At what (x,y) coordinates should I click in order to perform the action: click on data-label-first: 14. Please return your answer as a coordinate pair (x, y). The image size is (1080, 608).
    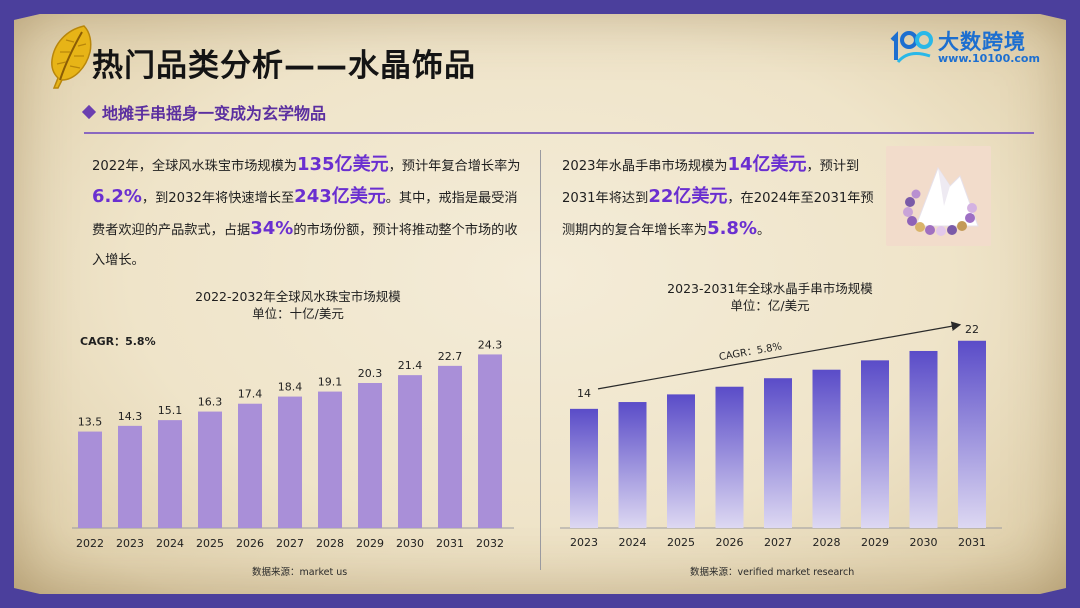
    Looking at the image, I should click on (584, 393).